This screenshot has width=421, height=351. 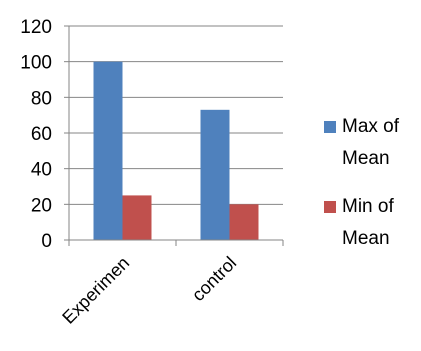 I want to click on x-tick-label: control, so click(x=214, y=279).